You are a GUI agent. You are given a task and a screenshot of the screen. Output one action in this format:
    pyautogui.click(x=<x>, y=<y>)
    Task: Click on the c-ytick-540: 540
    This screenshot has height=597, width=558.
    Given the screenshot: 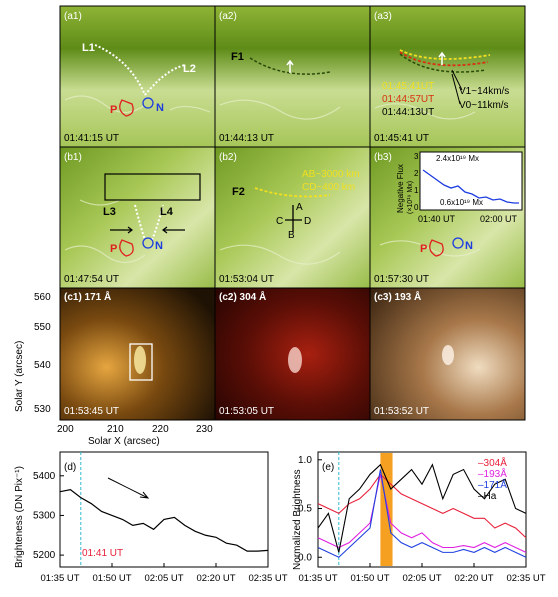 What is the action you would take?
    pyautogui.click(x=42, y=365)
    